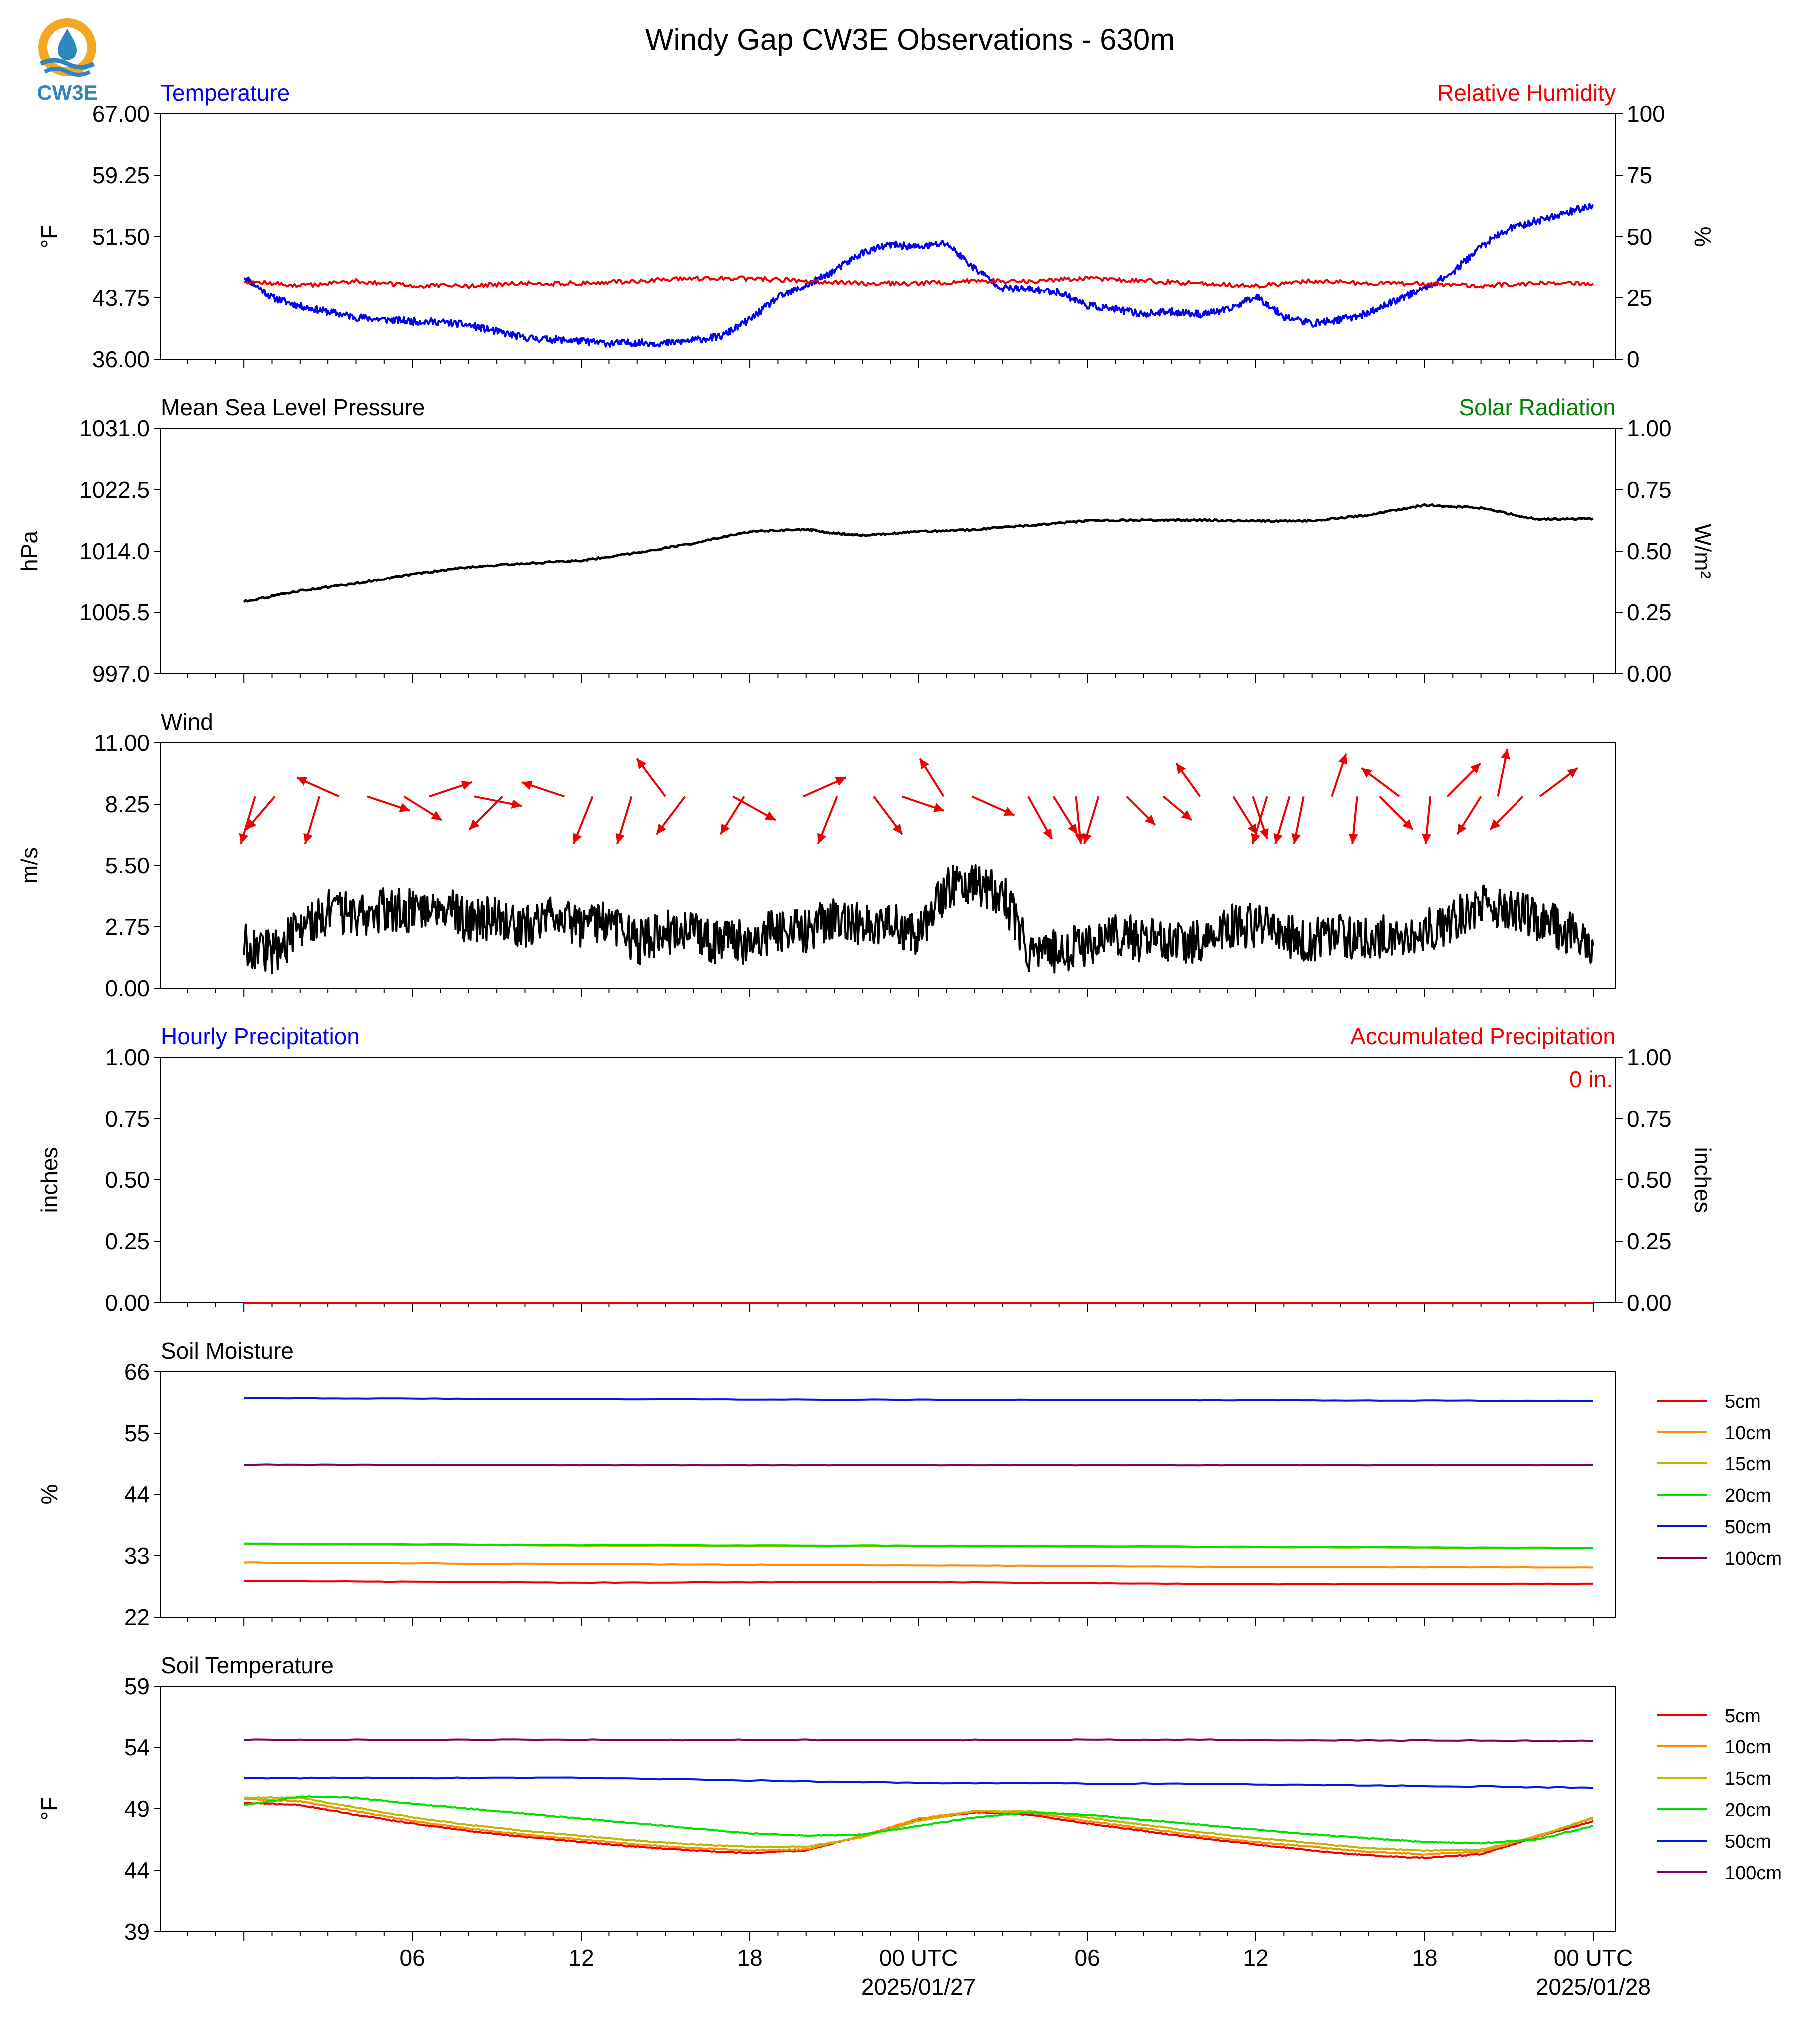  I want to click on y-tick-label: 997.0, so click(121, 674).